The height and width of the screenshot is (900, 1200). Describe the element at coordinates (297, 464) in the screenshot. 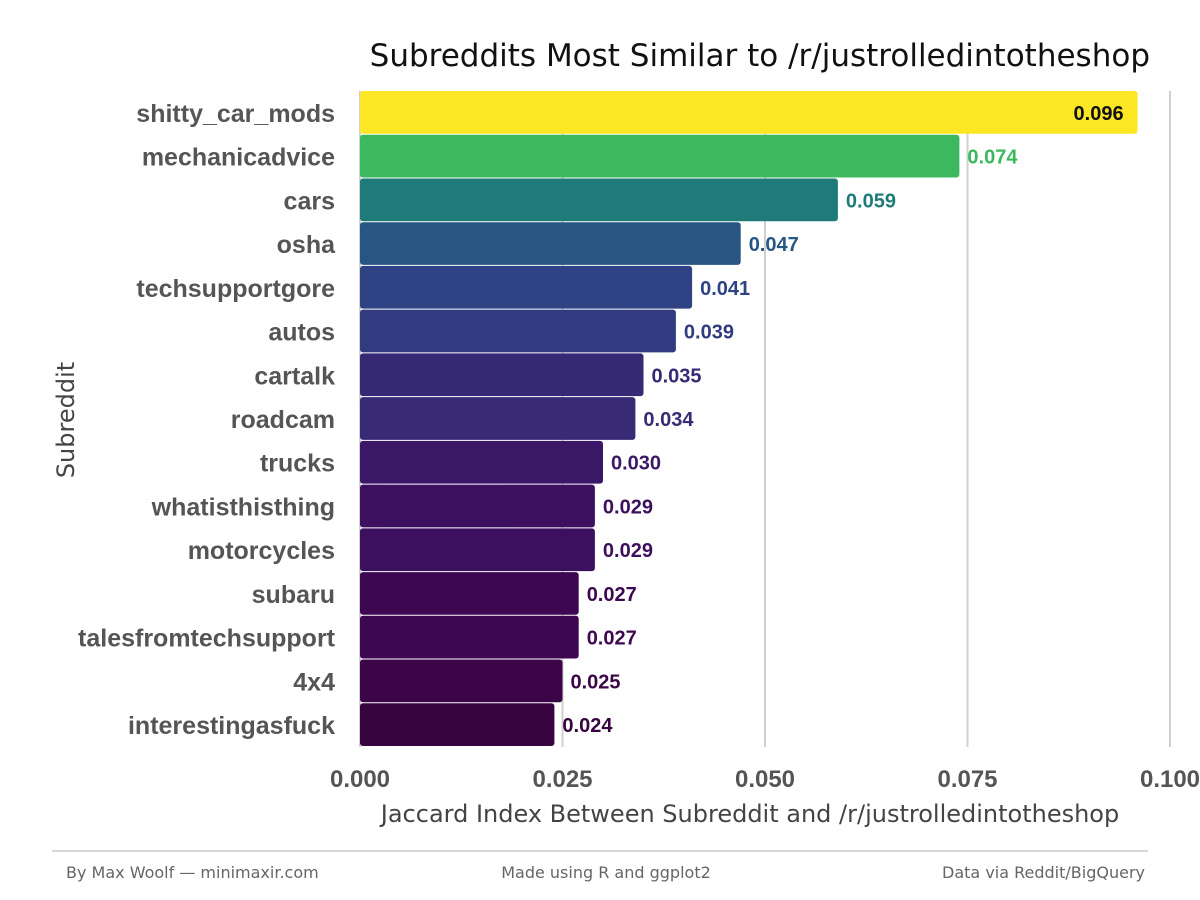

I see `category-label: trucks` at that location.